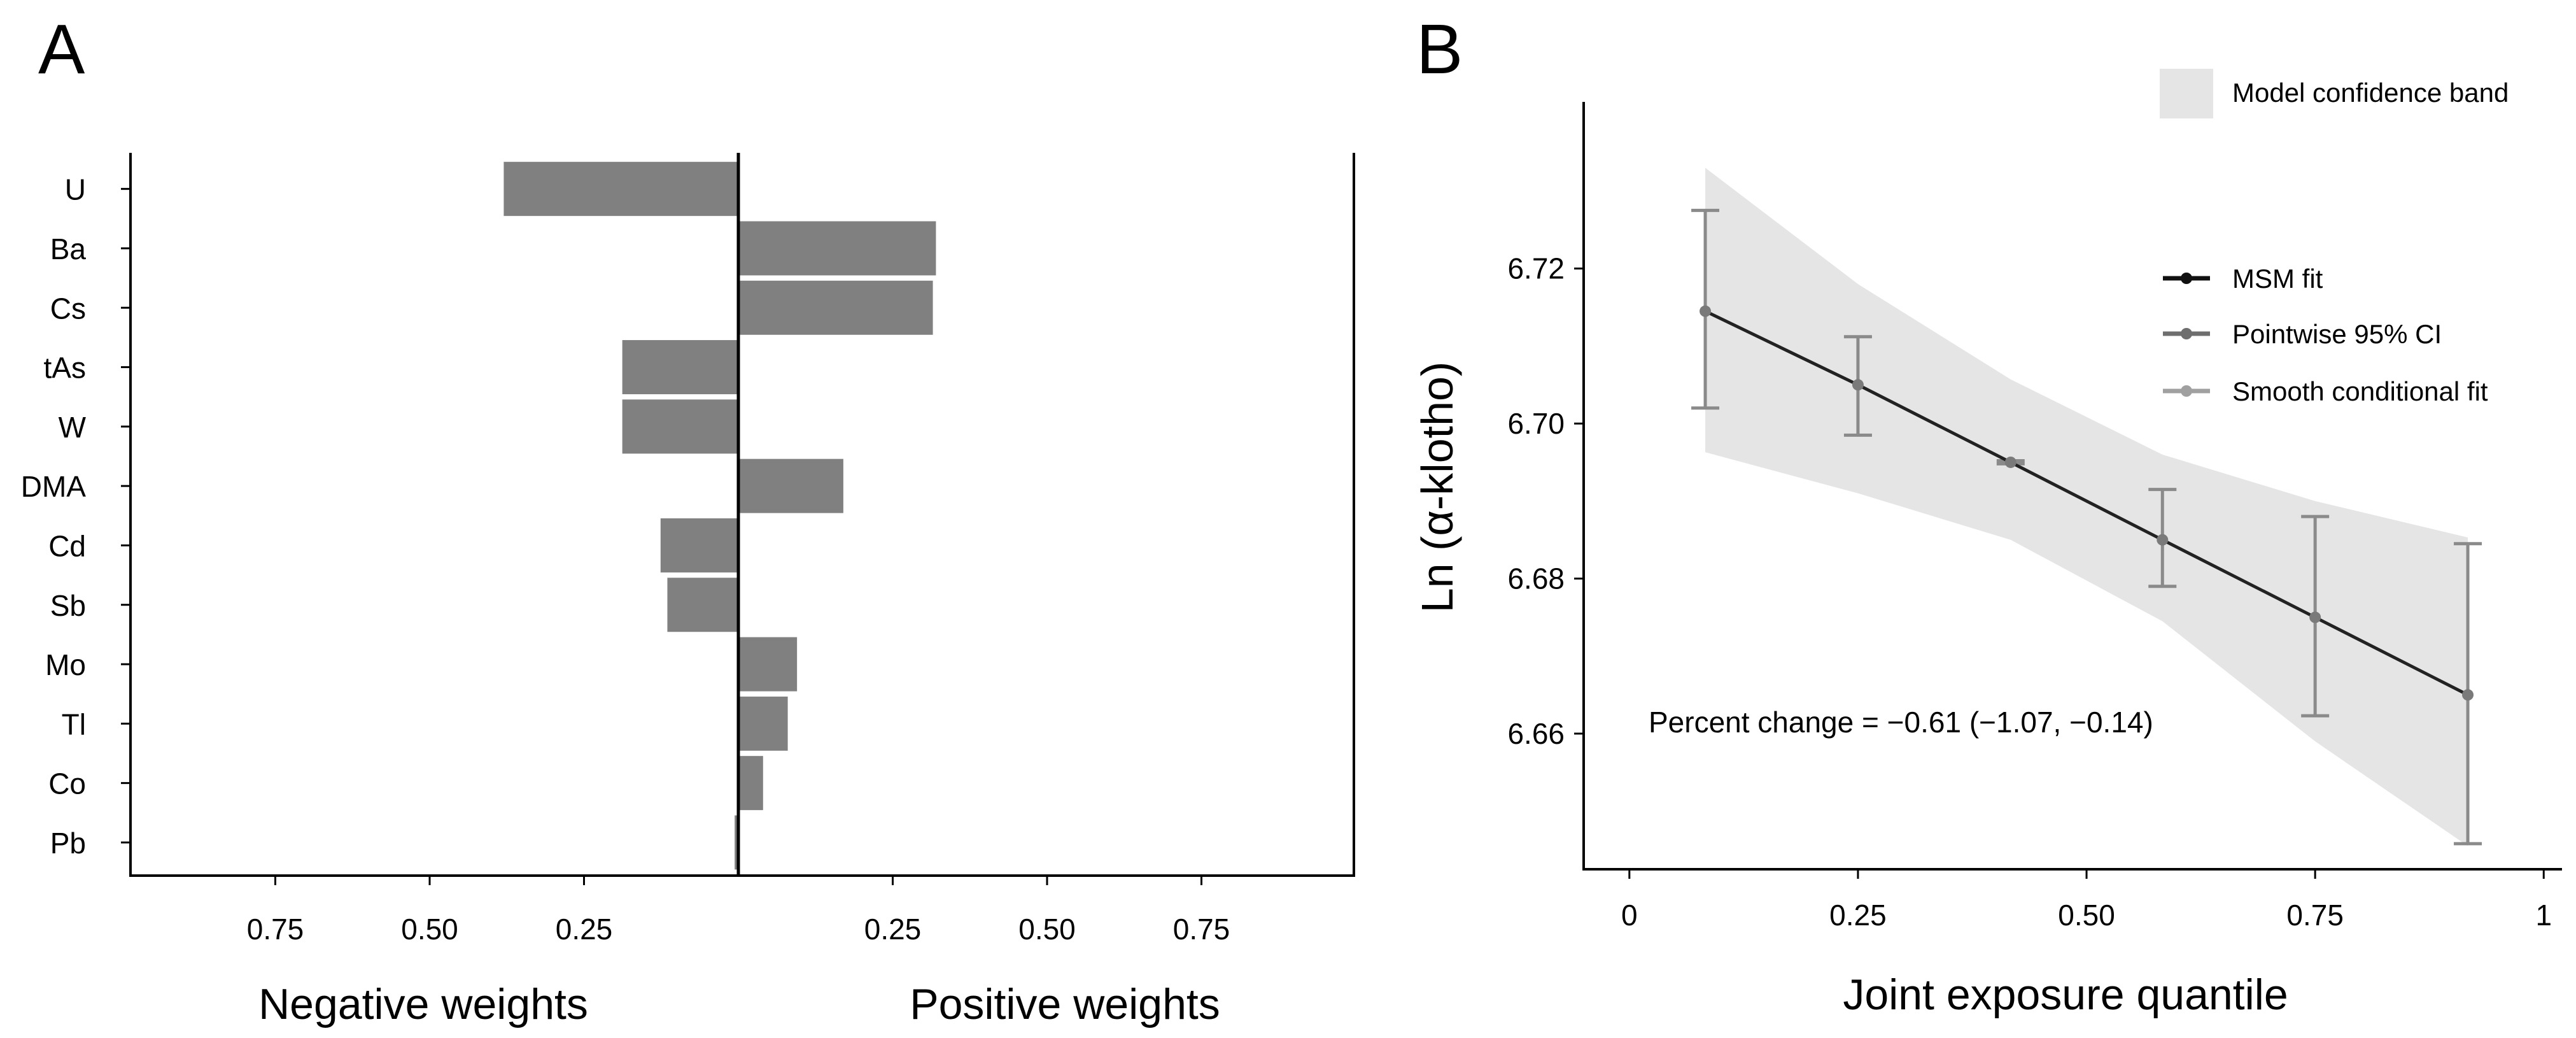  I want to click on category-label-tl: Tl, so click(74, 724).